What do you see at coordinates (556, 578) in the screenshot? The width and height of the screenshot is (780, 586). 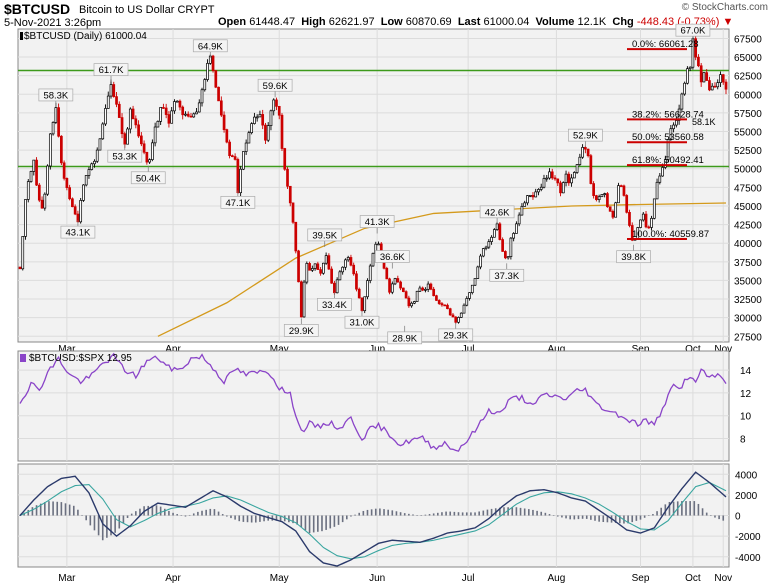 I see `bottom-month-label: Aug` at bounding box center [556, 578].